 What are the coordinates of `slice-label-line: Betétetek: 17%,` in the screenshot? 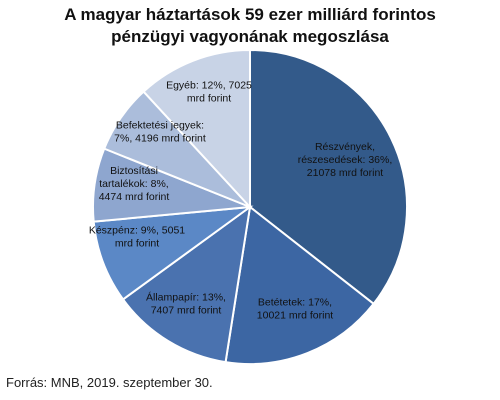 It's located at (295, 303).